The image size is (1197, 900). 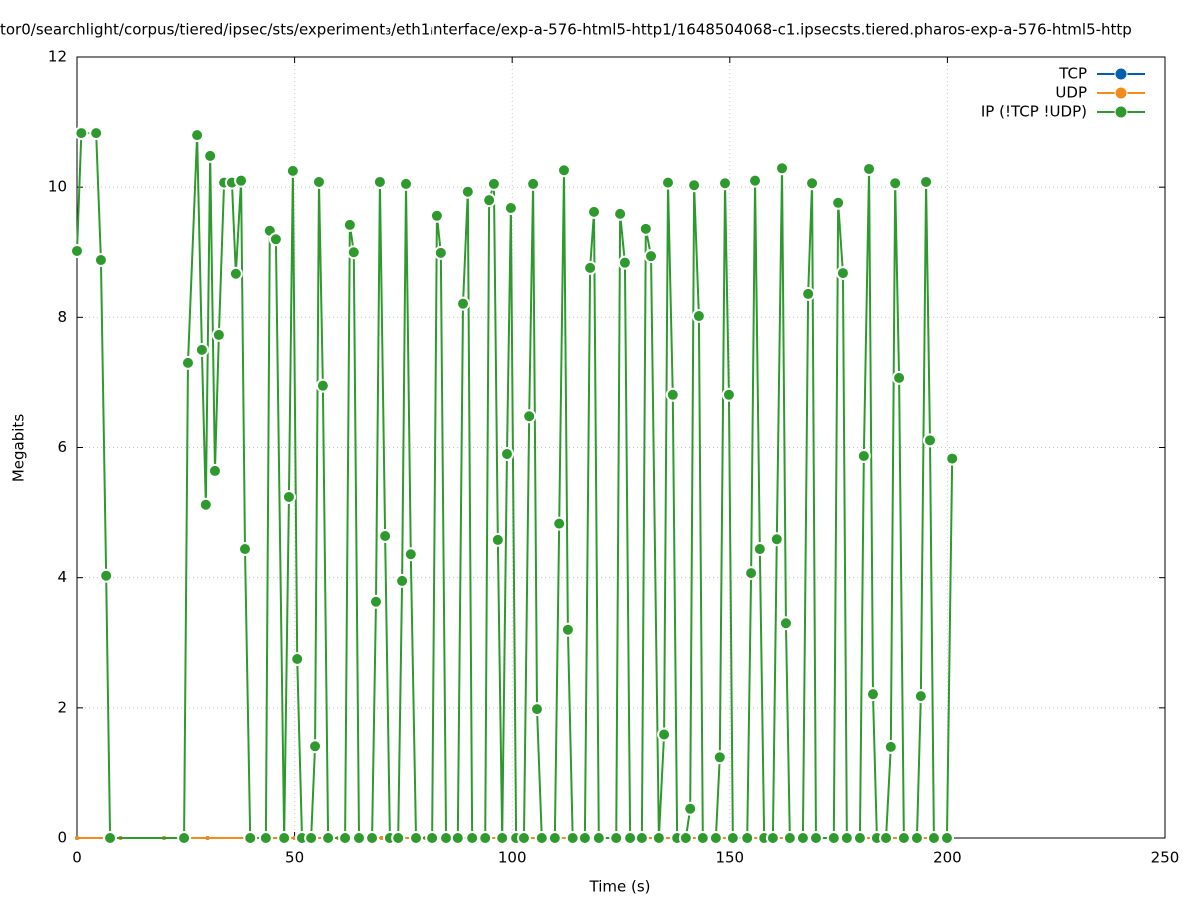 What do you see at coordinates (1165, 858) in the screenshot?
I see `x-tick-label: 250` at bounding box center [1165, 858].